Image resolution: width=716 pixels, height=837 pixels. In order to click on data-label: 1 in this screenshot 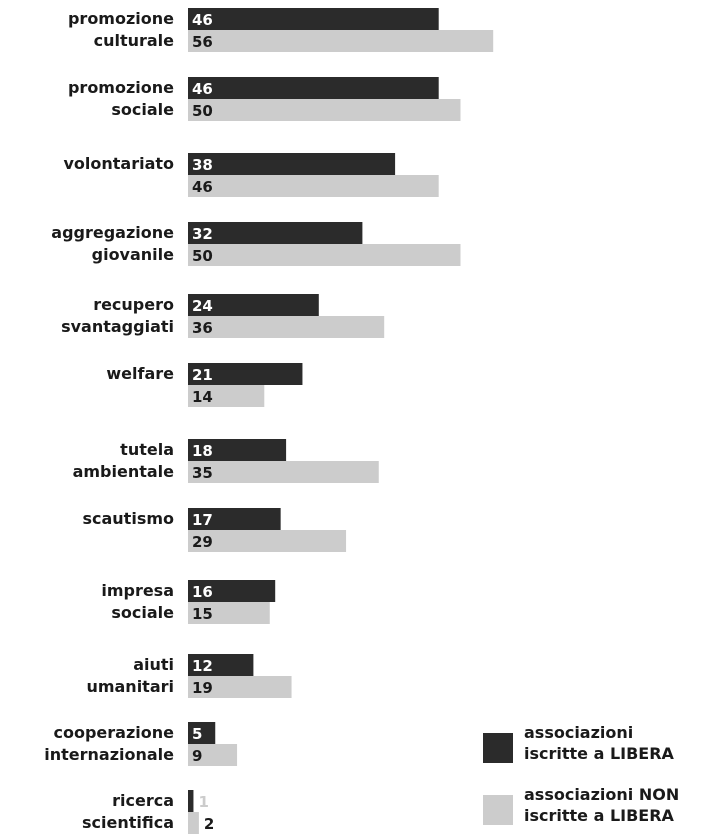, I will do `click(203, 802)`.